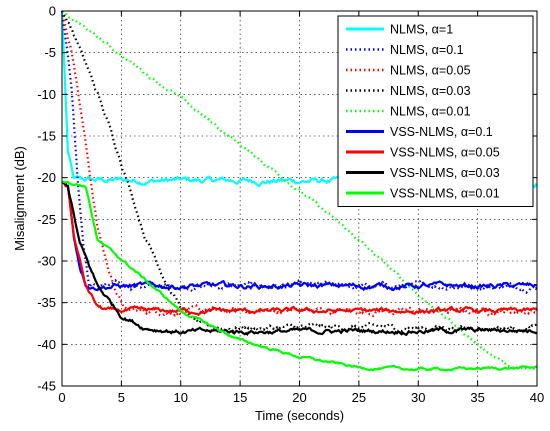 This screenshot has height=431, width=550. What do you see at coordinates (430, 91) in the screenshot?
I see `legend-entry: NLMS, α=0.03` at bounding box center [430, 91].